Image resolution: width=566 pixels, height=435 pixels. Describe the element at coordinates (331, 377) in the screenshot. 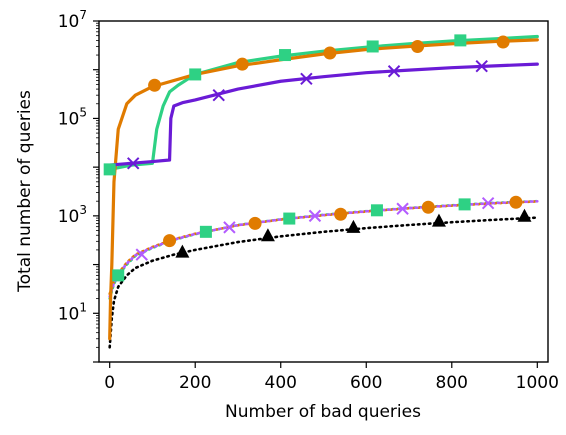

I see `x-axis: 0 200 400 600 800 1000` at that location.